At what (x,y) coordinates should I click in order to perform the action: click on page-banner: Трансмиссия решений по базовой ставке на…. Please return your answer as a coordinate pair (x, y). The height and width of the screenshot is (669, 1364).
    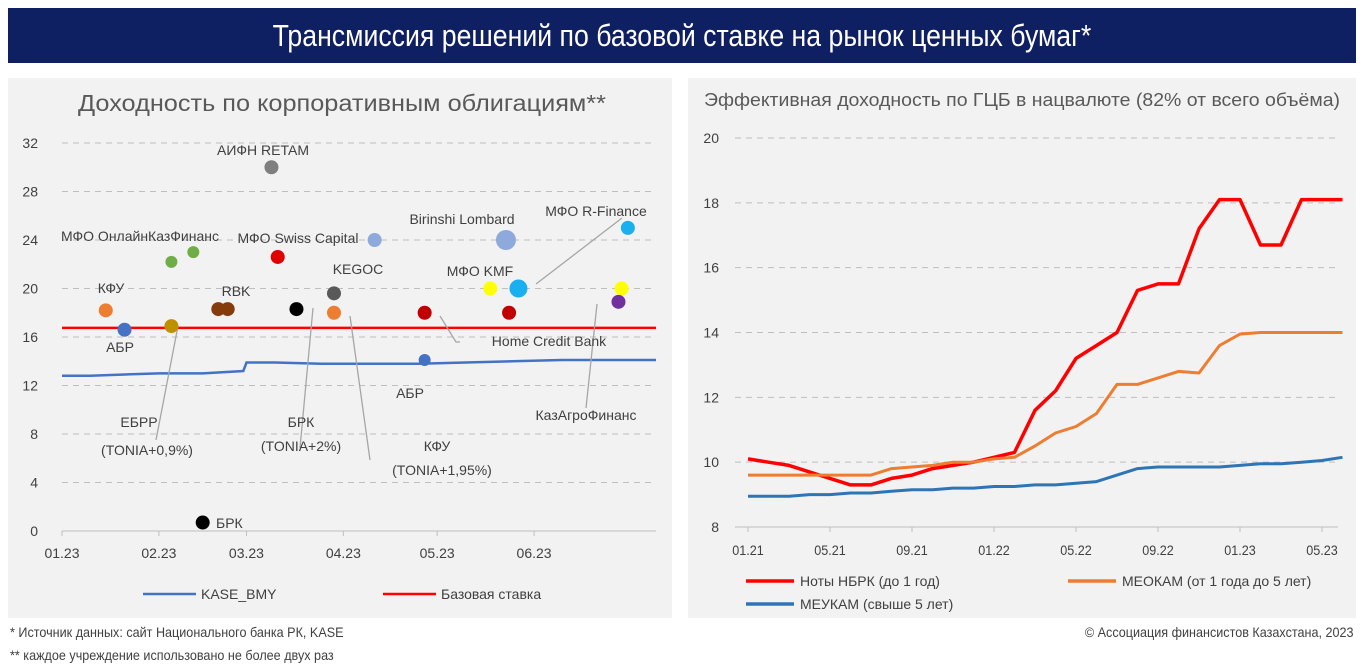
    Looking at the image, I should click on (682, 35).